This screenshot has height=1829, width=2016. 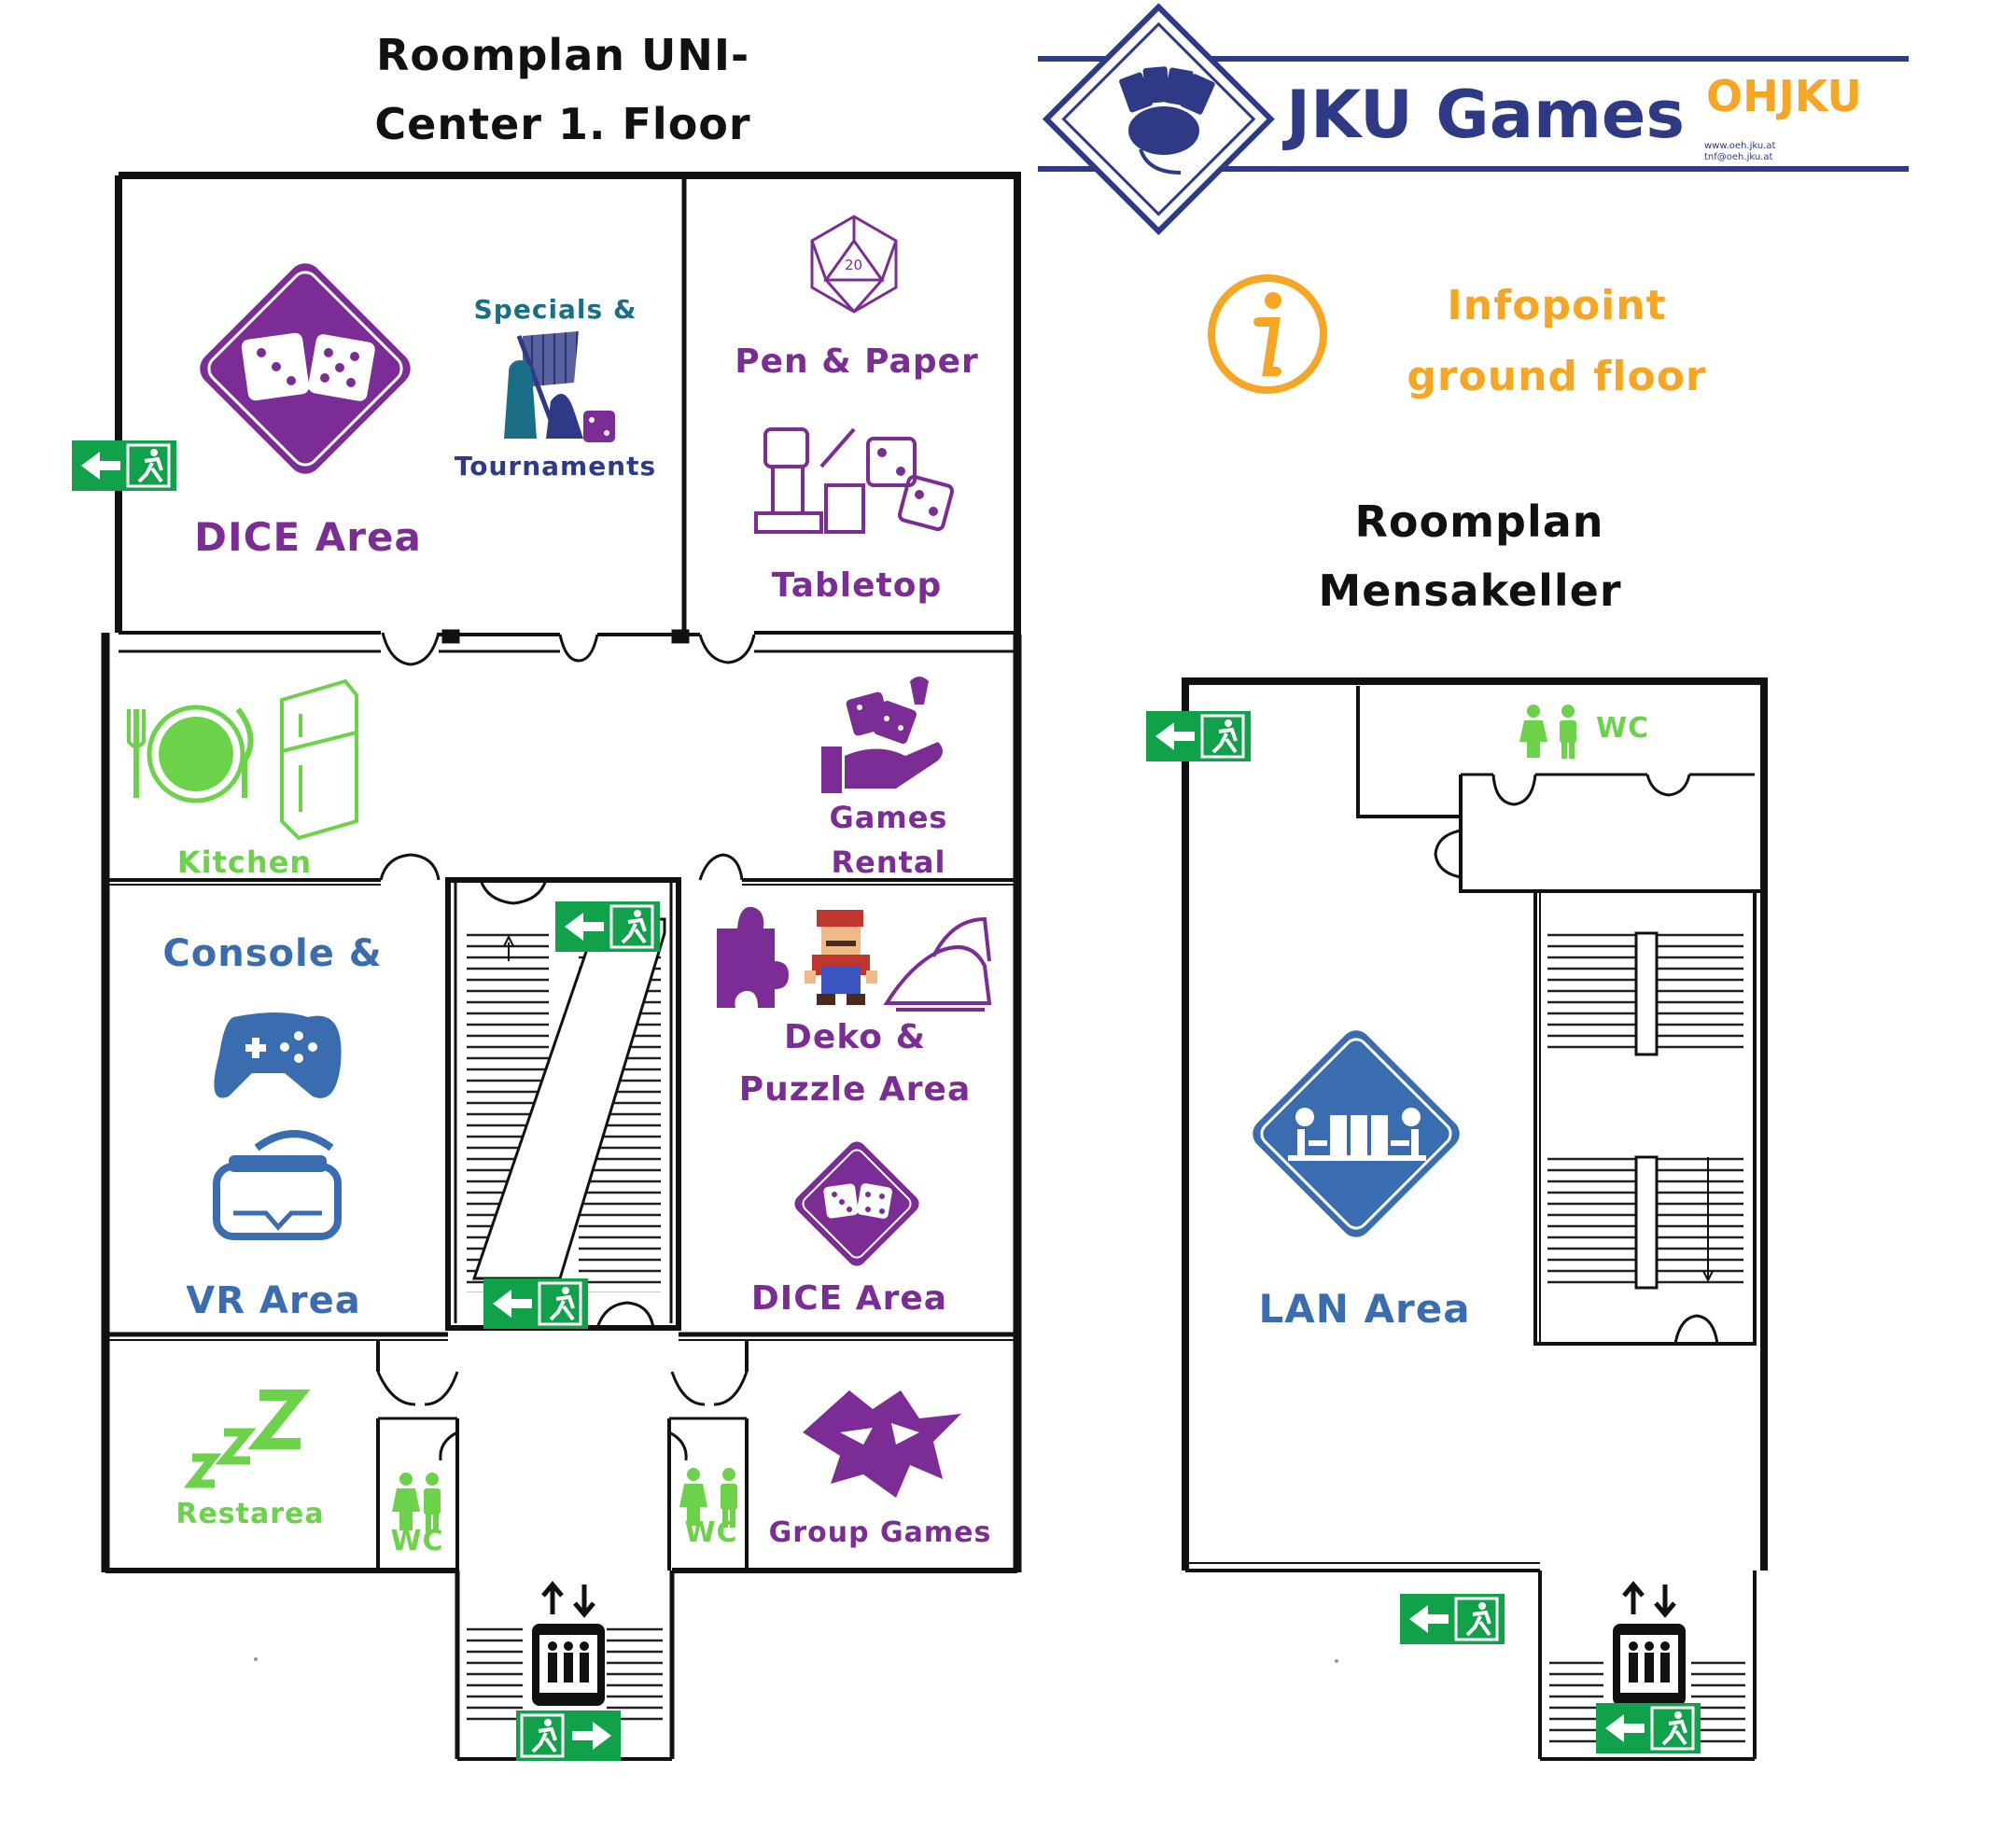 I want to click on info-icon, so click(x=1267, y=334).